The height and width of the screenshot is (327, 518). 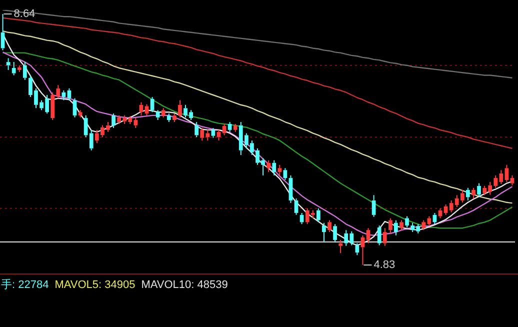 I want to click on annotation: 8.64, so click(x=25, y=14).